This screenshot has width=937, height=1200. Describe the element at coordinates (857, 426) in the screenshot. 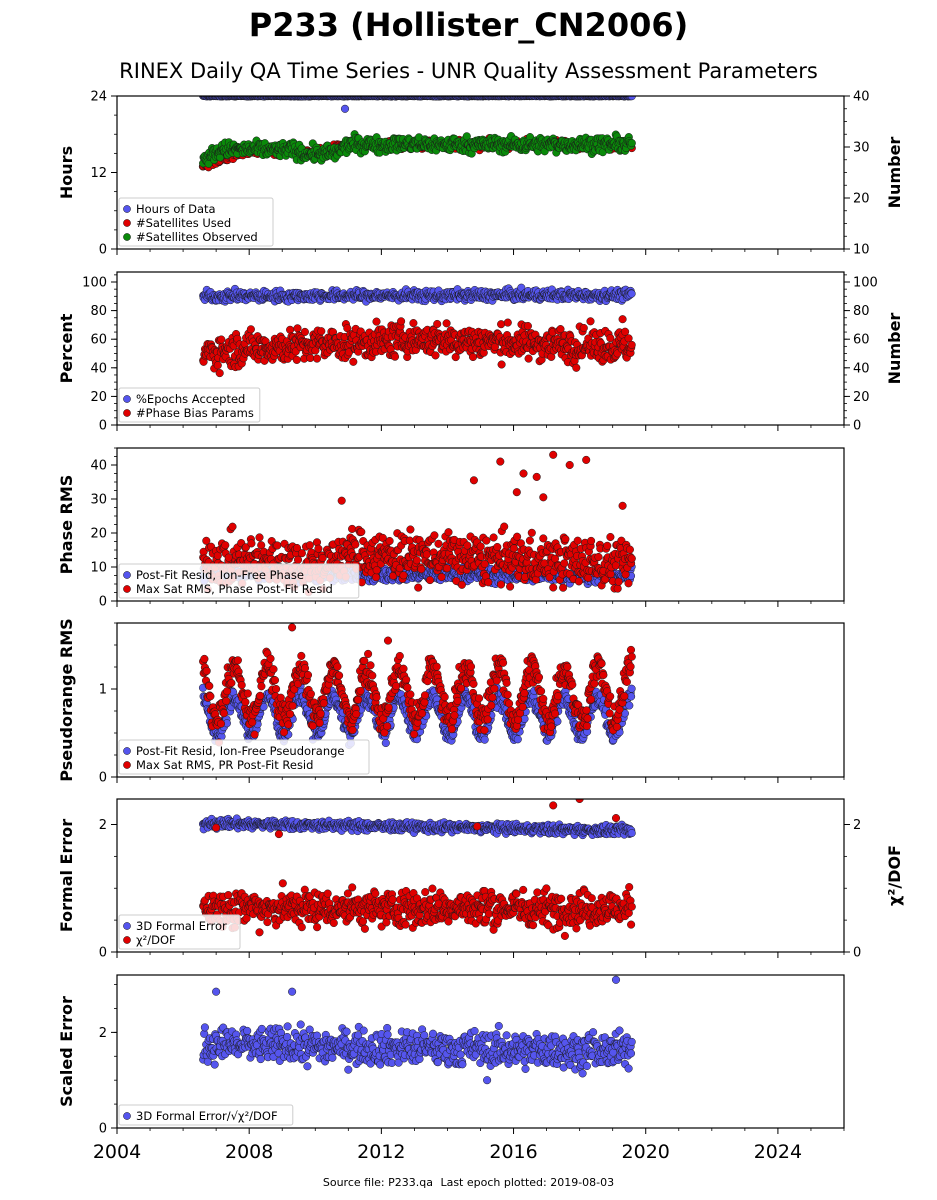

I see `y2-tick-label: 0` at that location.